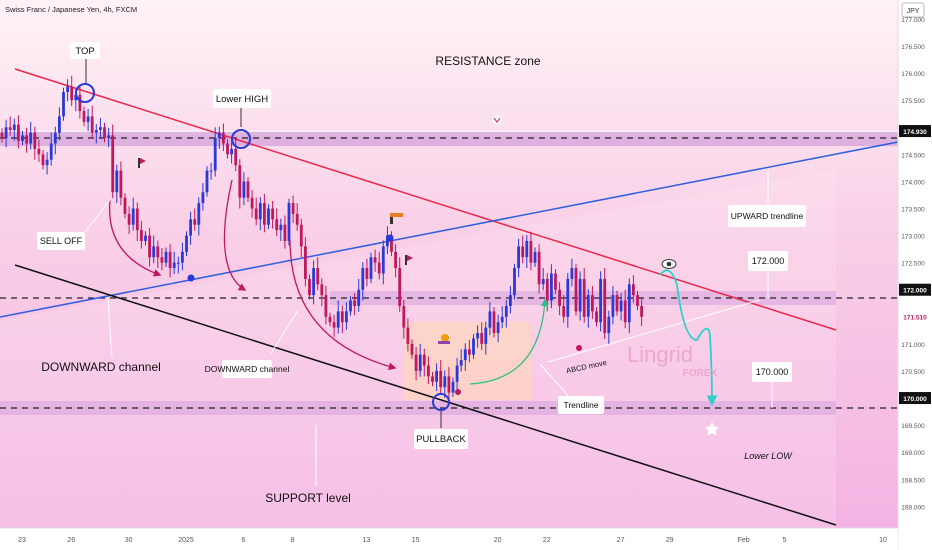 This screenshot has height=550, width=932. I want to click on svg-text: 172.000, so click(768, 261).